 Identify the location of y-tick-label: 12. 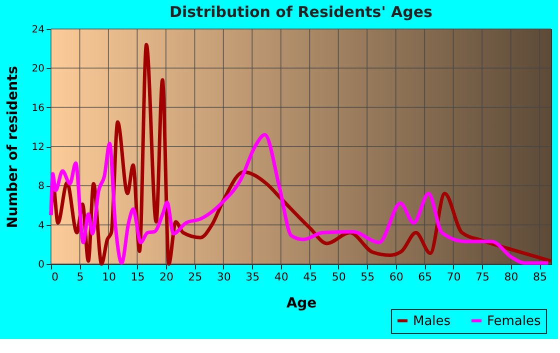
(38, 147).